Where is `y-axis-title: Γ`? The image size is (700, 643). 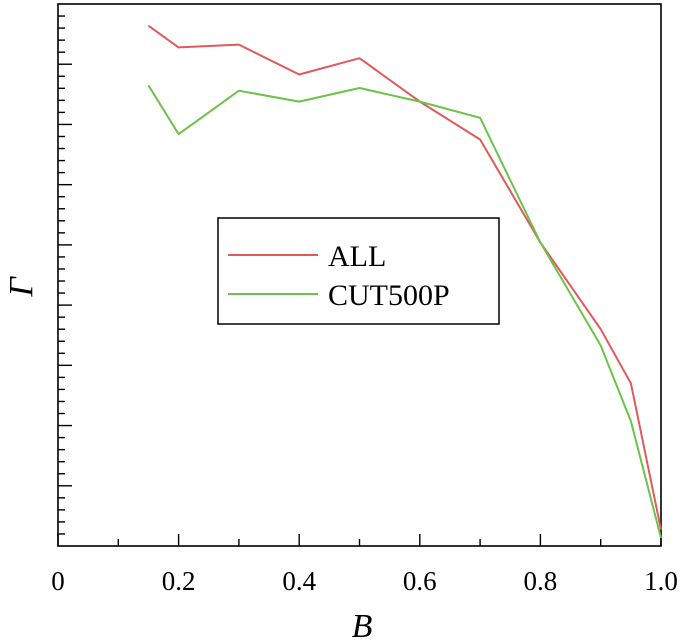 y-axis-title: Γ is located at coordinates (21, 287).